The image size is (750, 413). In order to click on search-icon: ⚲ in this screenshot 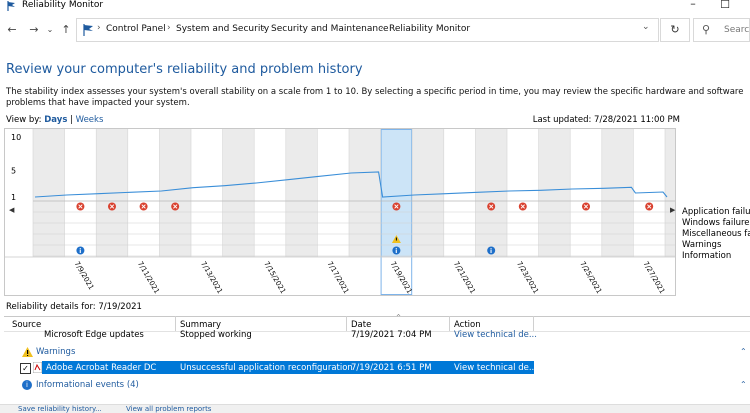, I will do `click(706, 29)`.